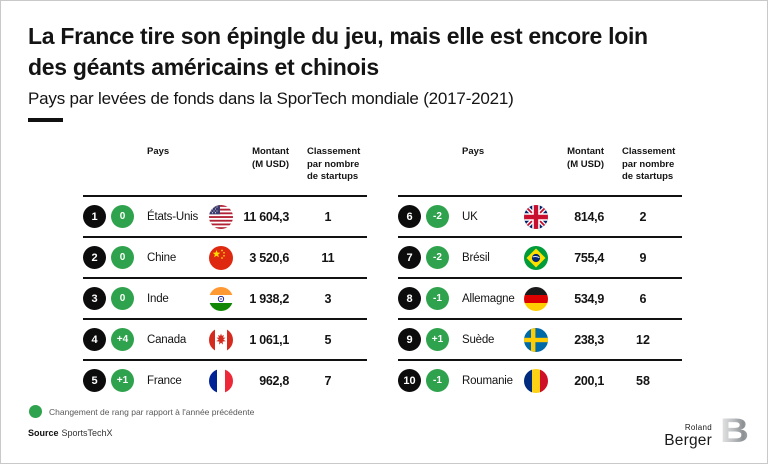 This screenshot has width=768, height=464. Describe the element at coordinates (94, 380) in the screenshot. I see `rank-badge: 5` at that location.